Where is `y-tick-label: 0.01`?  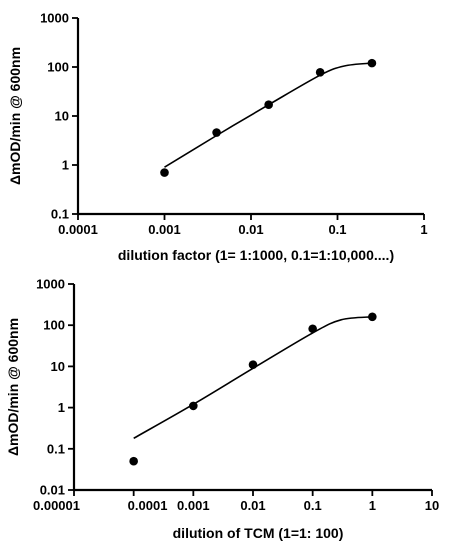
y-tick-label: 0.01 is located at coordinates (52, 490).